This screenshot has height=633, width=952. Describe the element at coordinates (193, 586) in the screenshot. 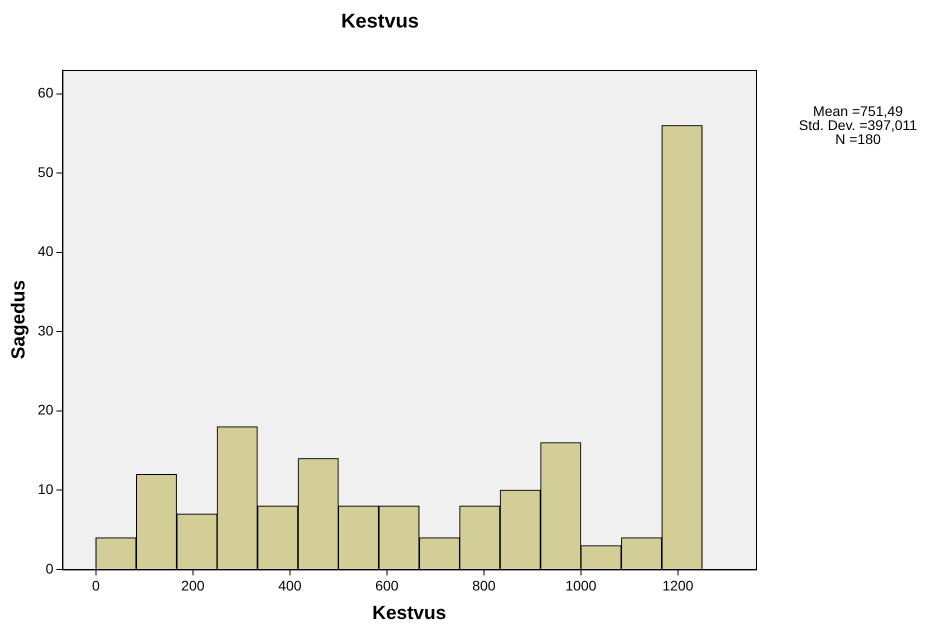

I see `x-tick-label: 200` at that location.